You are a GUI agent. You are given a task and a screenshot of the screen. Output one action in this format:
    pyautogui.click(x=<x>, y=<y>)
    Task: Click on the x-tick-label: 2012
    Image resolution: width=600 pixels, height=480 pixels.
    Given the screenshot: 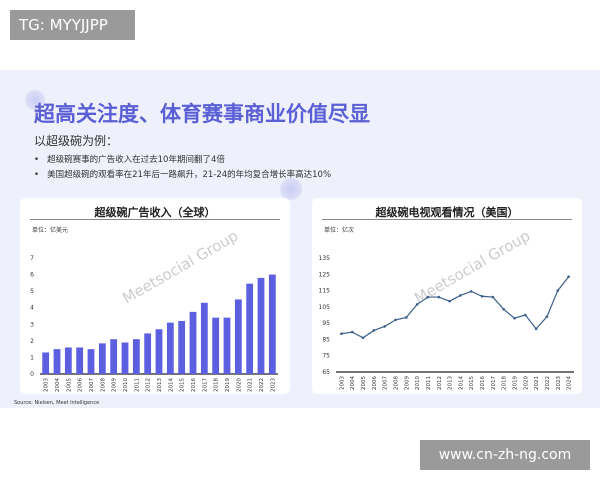 What is the action you would take?
    pyautogui.click(x=440, y=383)
    